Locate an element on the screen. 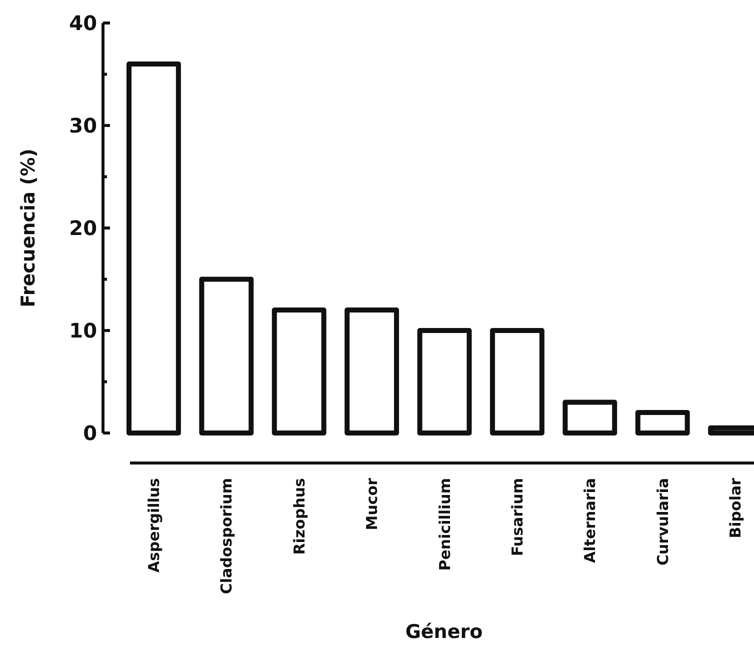 The height and width of the screenshot is (647, 754). x-tick-label: Mucor is located at coordinates (372, 503).